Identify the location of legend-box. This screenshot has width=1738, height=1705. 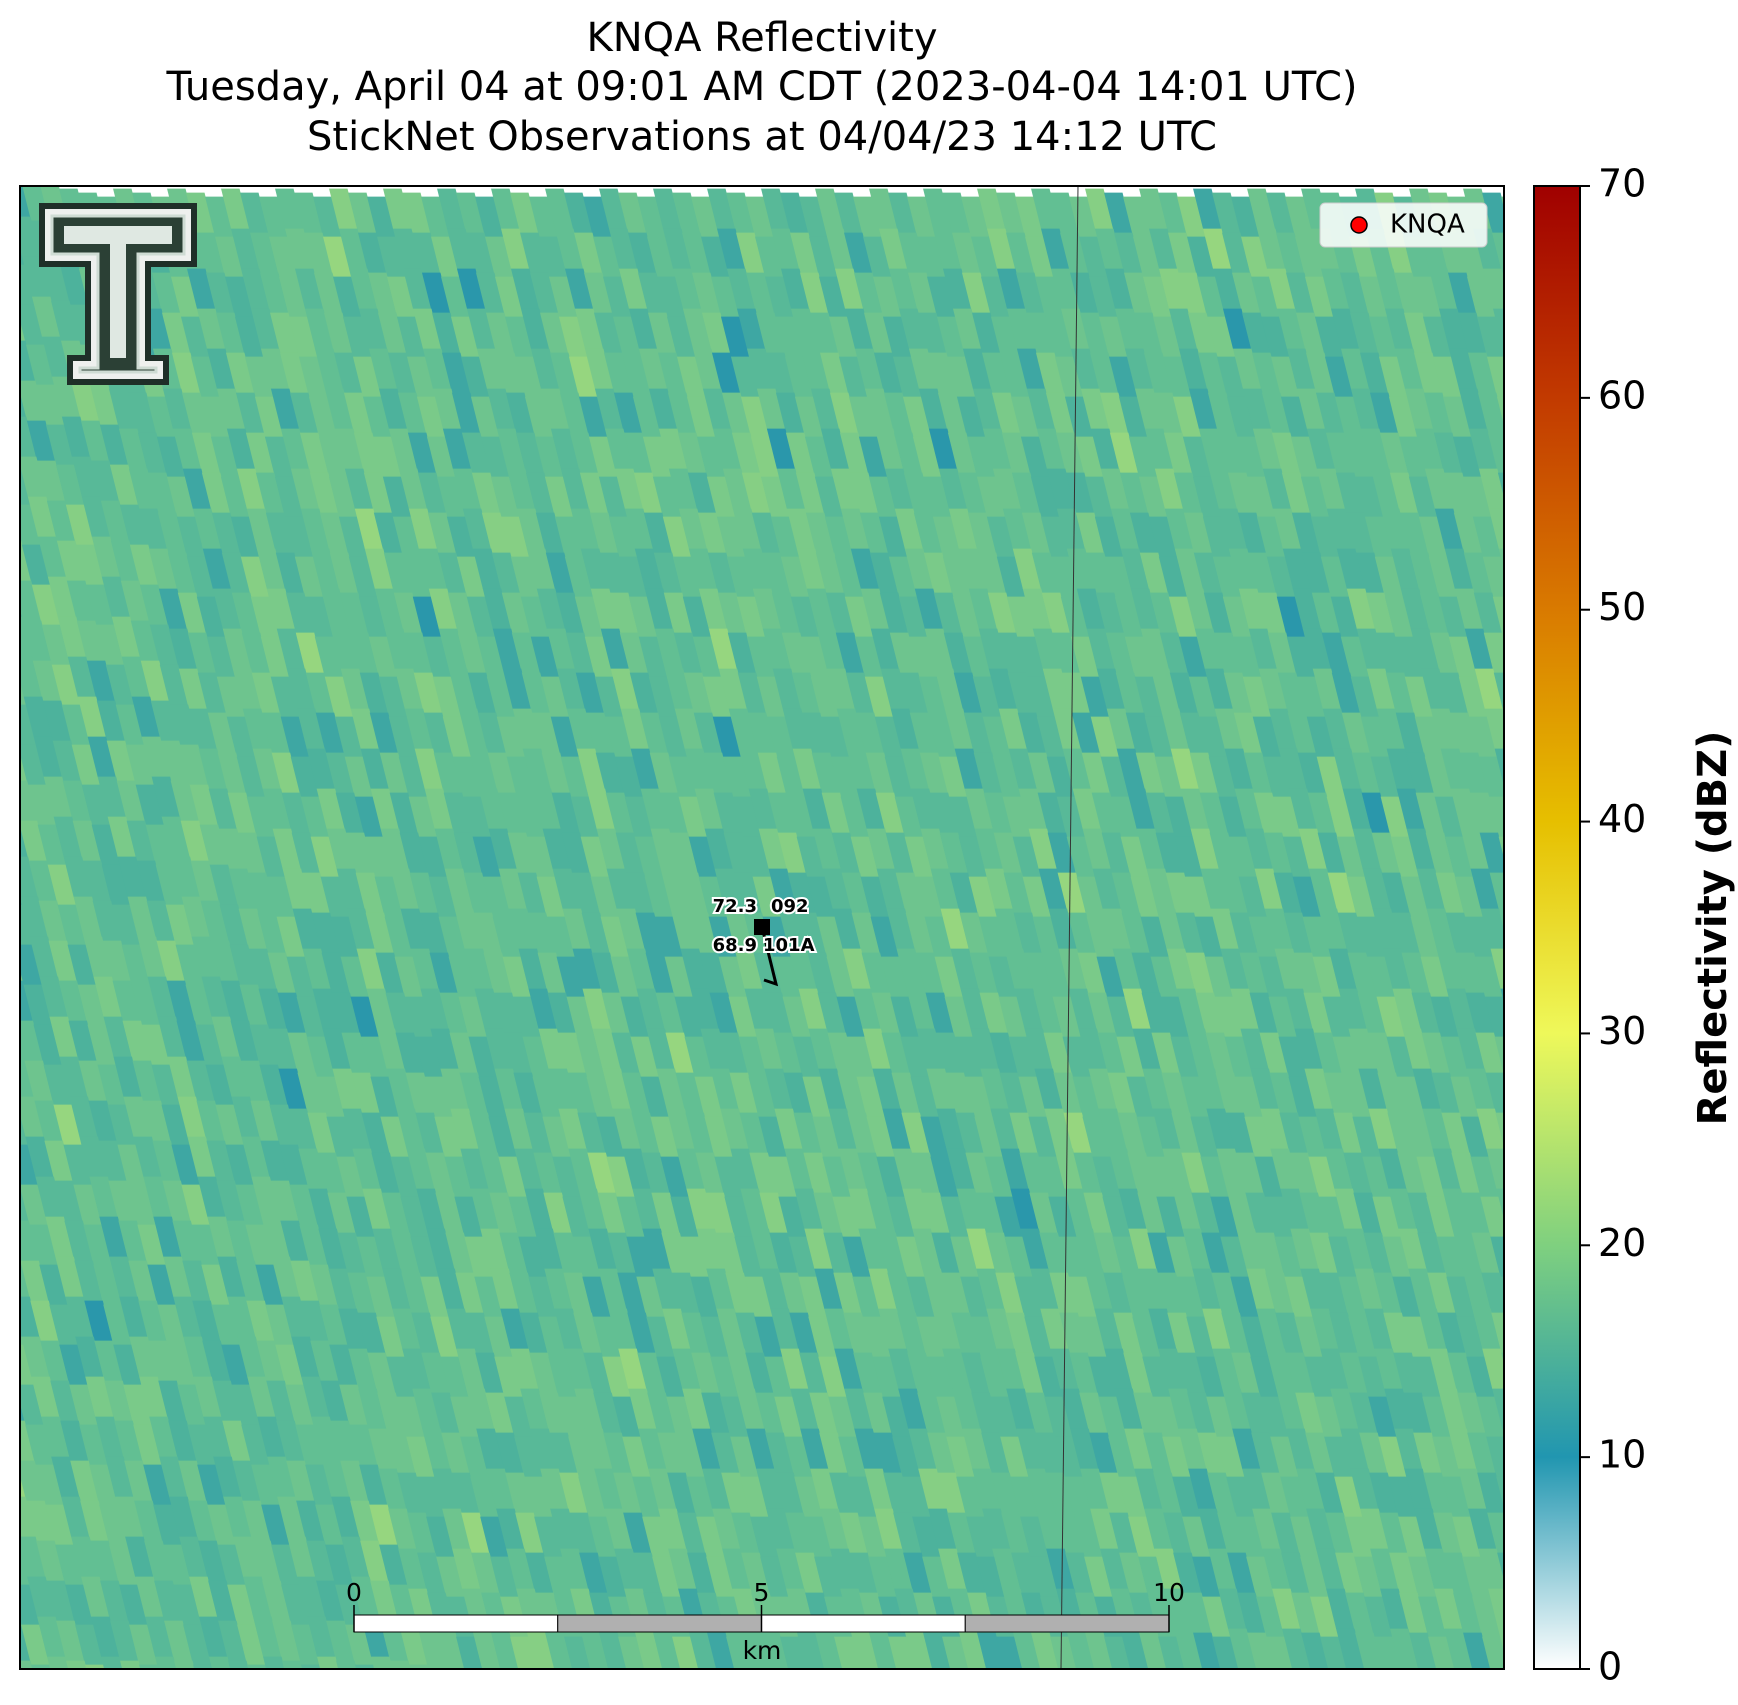
(1403, 225).